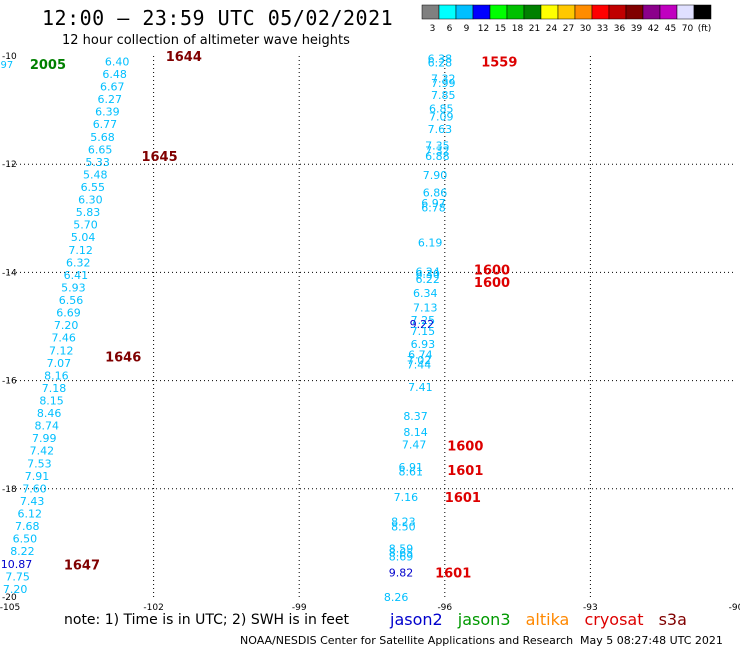 This screenshot has width=740, height=650. I want to click on wave-height-label: 5.33, so click(97, 162).